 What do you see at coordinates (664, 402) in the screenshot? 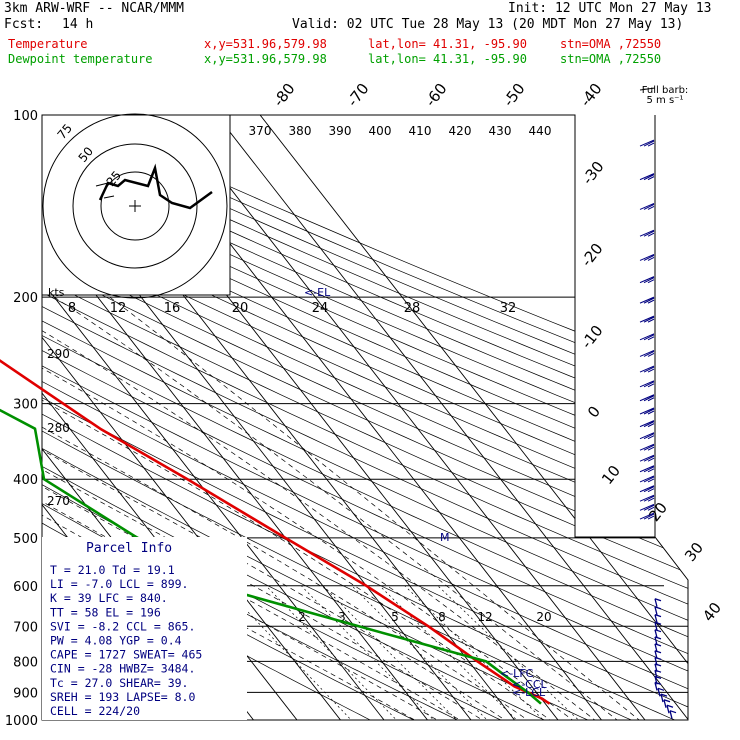
I see `wind-barbs: Full barb:5 m s⁻¹` at bounding box center [664, 402].